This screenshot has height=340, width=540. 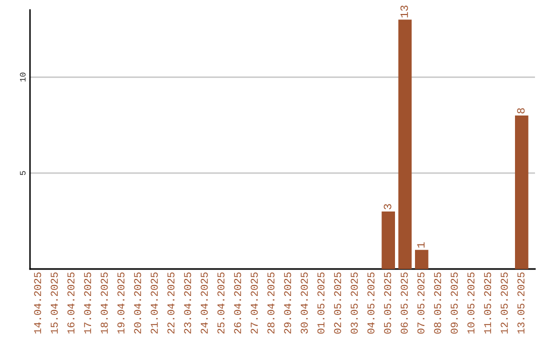 I want to click on x-tick-label: 29.04.2025, so click(x=288, y=303).